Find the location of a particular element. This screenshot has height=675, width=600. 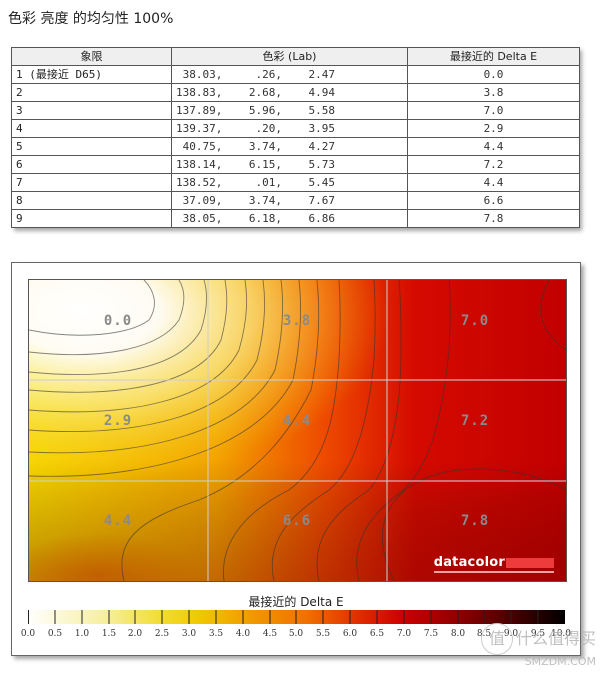

watermark-cn: 什么值得买 is located at coordinates (555, 638).